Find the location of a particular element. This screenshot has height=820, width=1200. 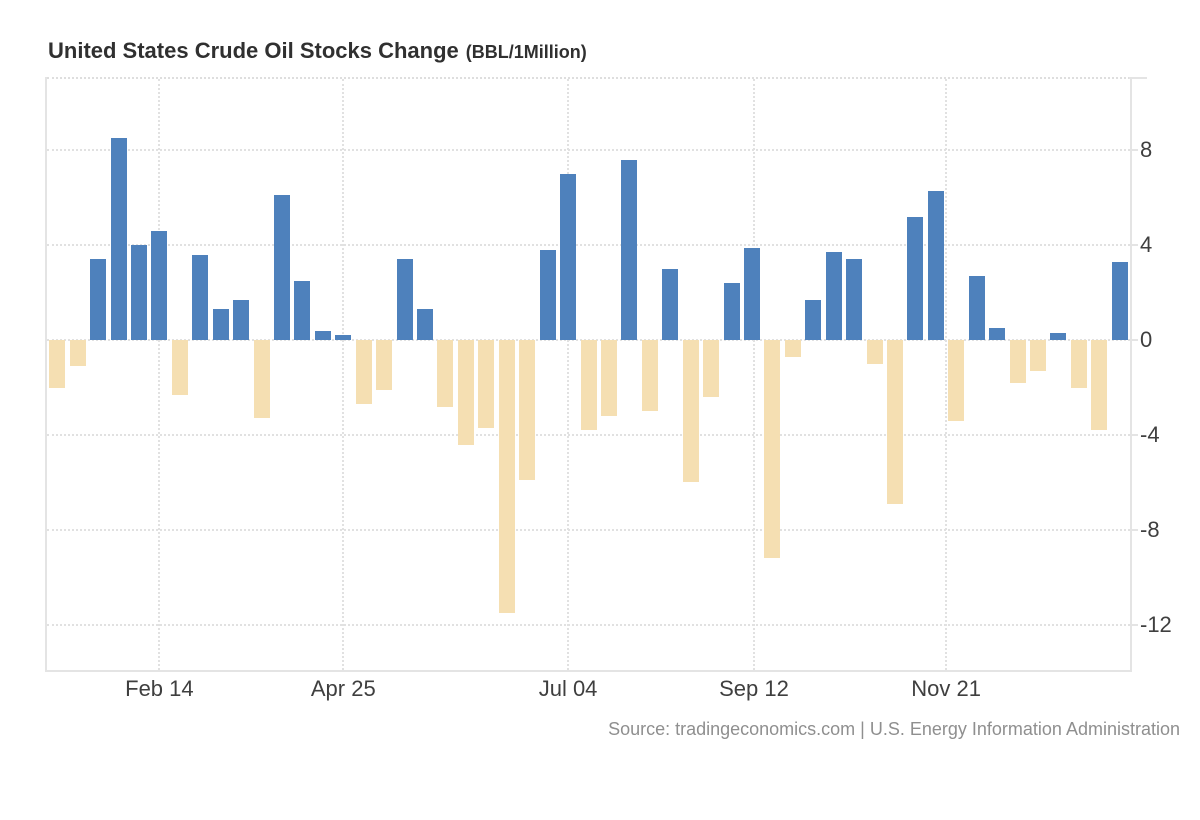

x-axis-label: Jul 04 is located at coordinates (568, 688).